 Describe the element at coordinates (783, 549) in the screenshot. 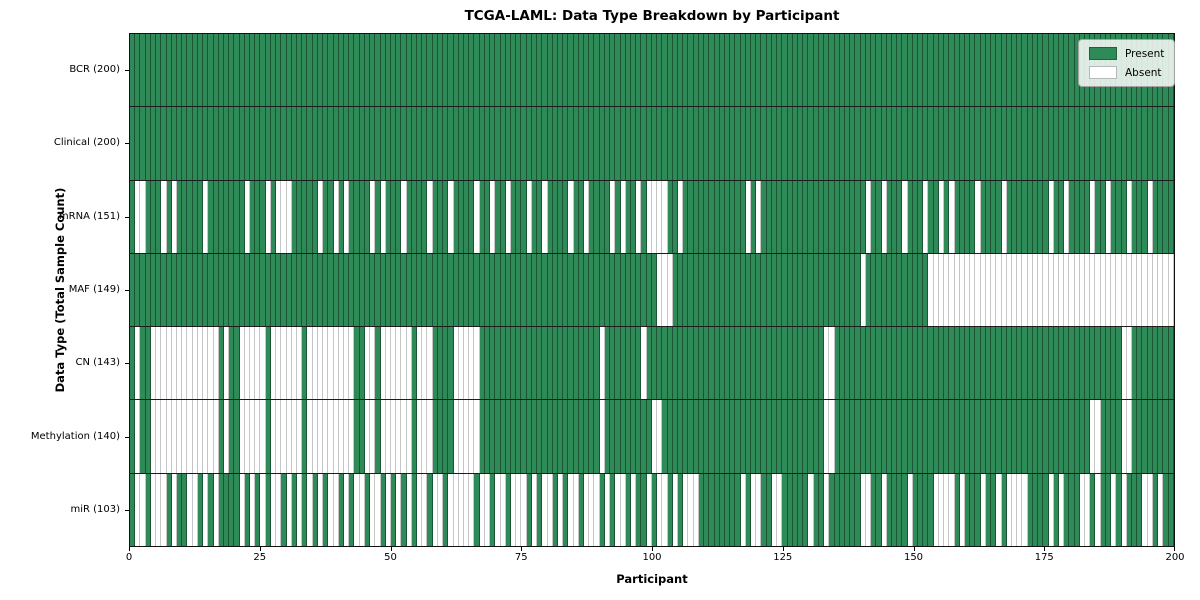

I see `xtick-mark` at that location.